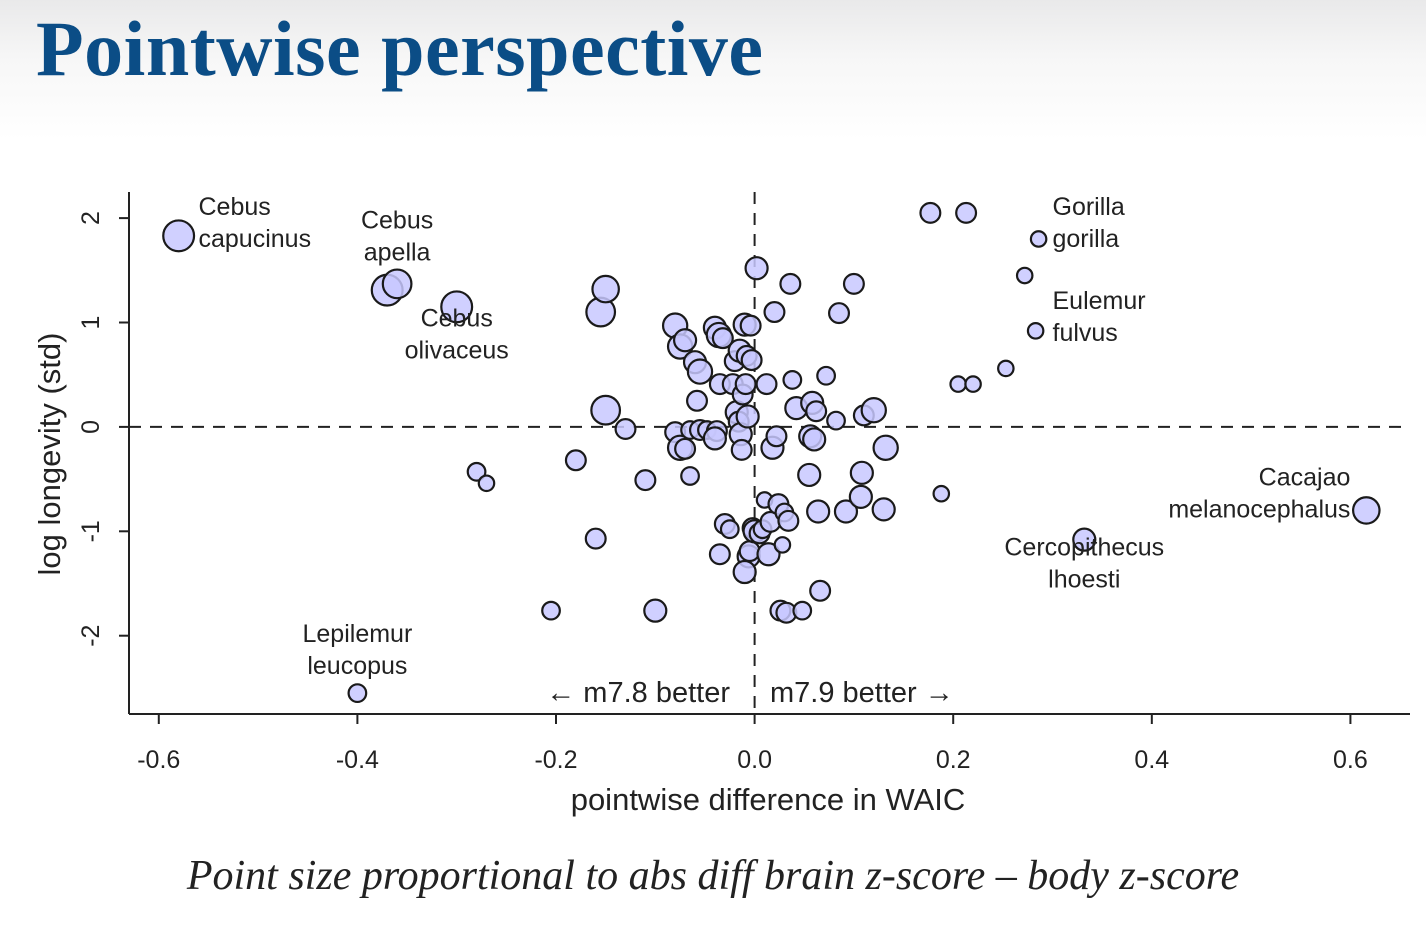 The width and height of the screenshot is (1426, 926). I want to click on species-annotation: Cebus capucinus, so click(255, 223).